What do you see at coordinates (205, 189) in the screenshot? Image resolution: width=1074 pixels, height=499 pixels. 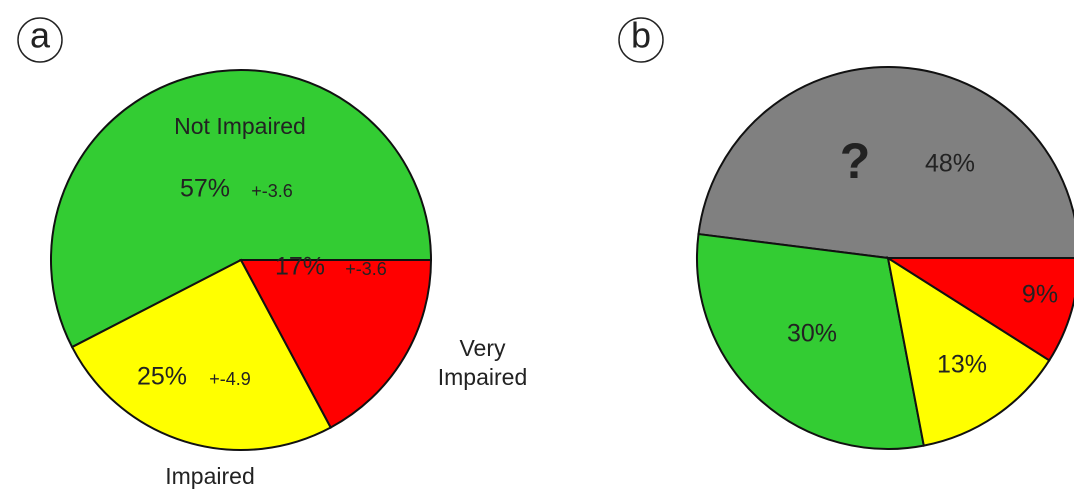 I see `value-label: 57%` at bounding box center [205, 189].